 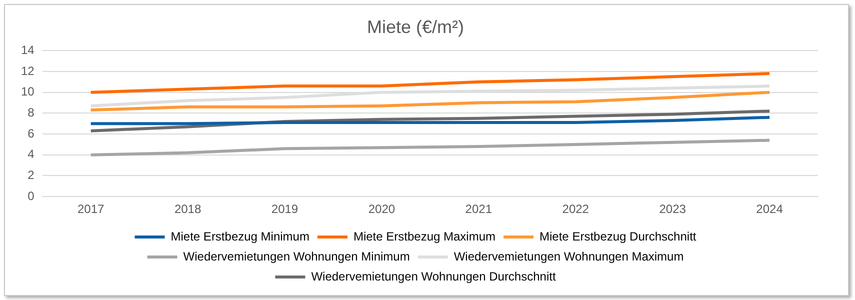 I want to click on legend-label: Miete Erstbezug Minimum, so click(x=240, y=236).